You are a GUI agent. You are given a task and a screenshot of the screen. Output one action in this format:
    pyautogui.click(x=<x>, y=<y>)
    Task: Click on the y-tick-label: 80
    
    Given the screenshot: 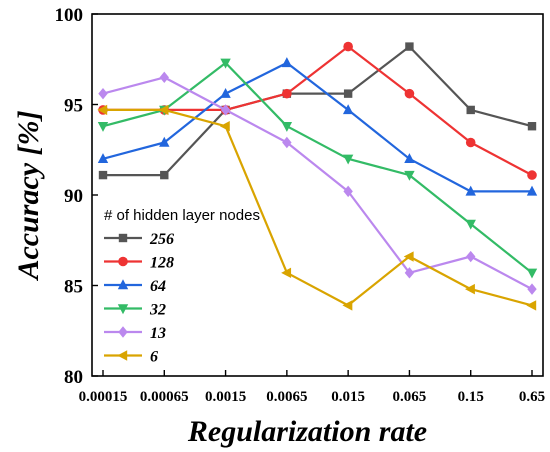 What is the action you would take?
    pyautogui.click(x=73, y=377)
    